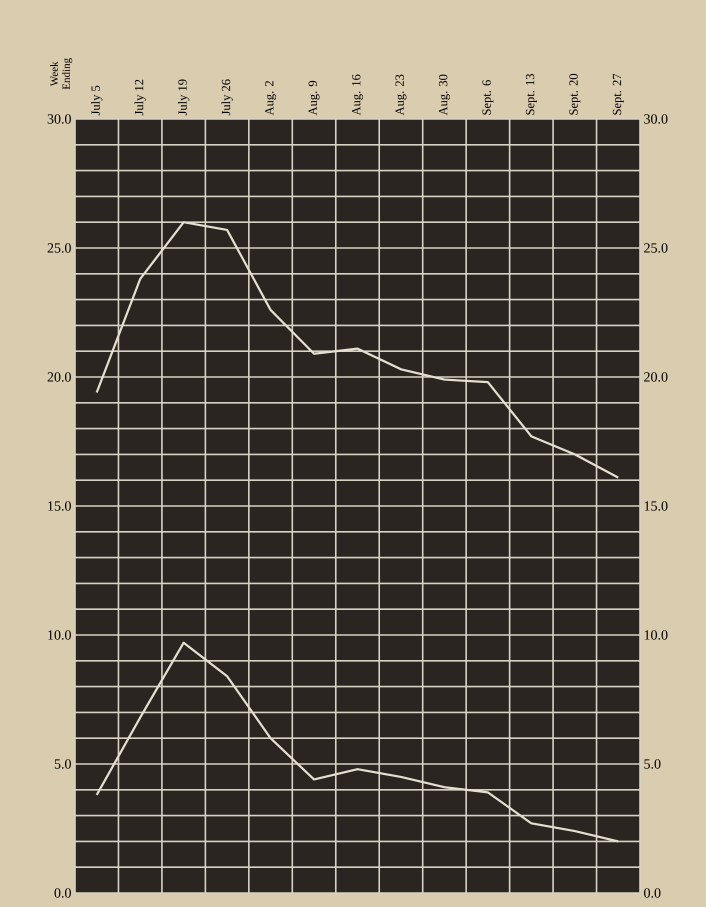 This screenshot has height=907, width=706. Describe the element at coordinates (656, 635) in the screenshot. I see `y2-tick-label: 10.0` at that location.